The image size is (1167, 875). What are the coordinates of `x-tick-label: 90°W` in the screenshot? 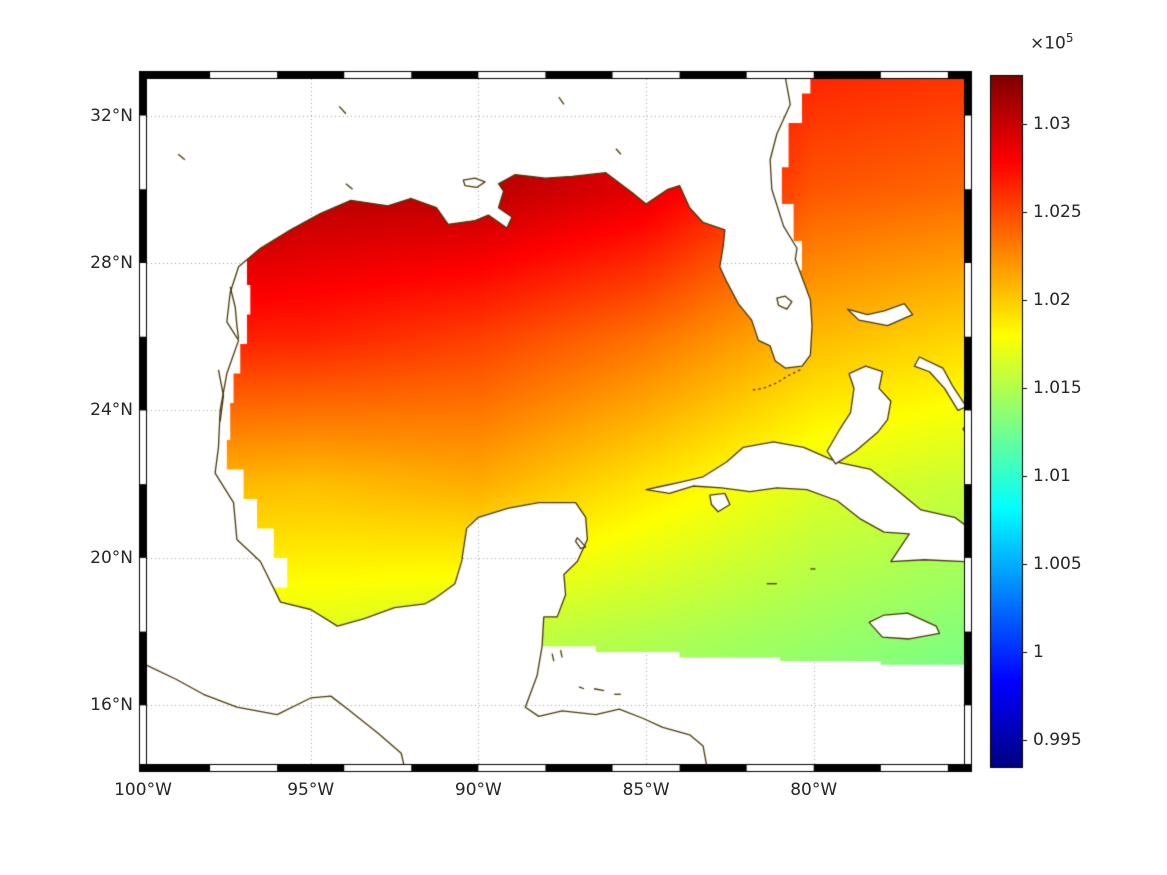 It's located at (478, 790).